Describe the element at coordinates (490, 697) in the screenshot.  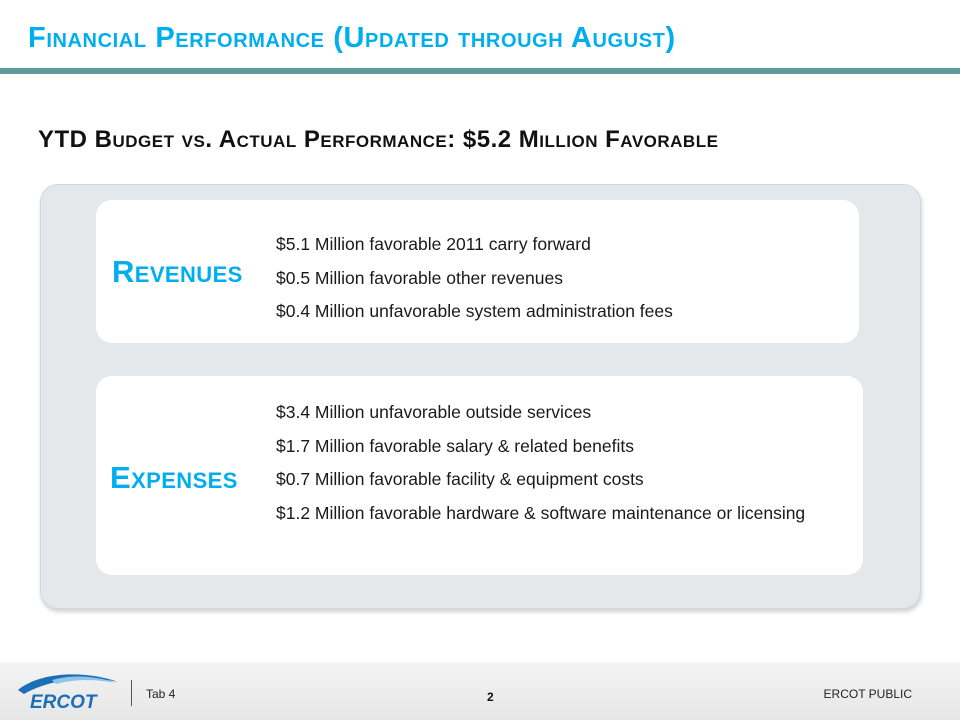
I see `page-number: 2` at that location.